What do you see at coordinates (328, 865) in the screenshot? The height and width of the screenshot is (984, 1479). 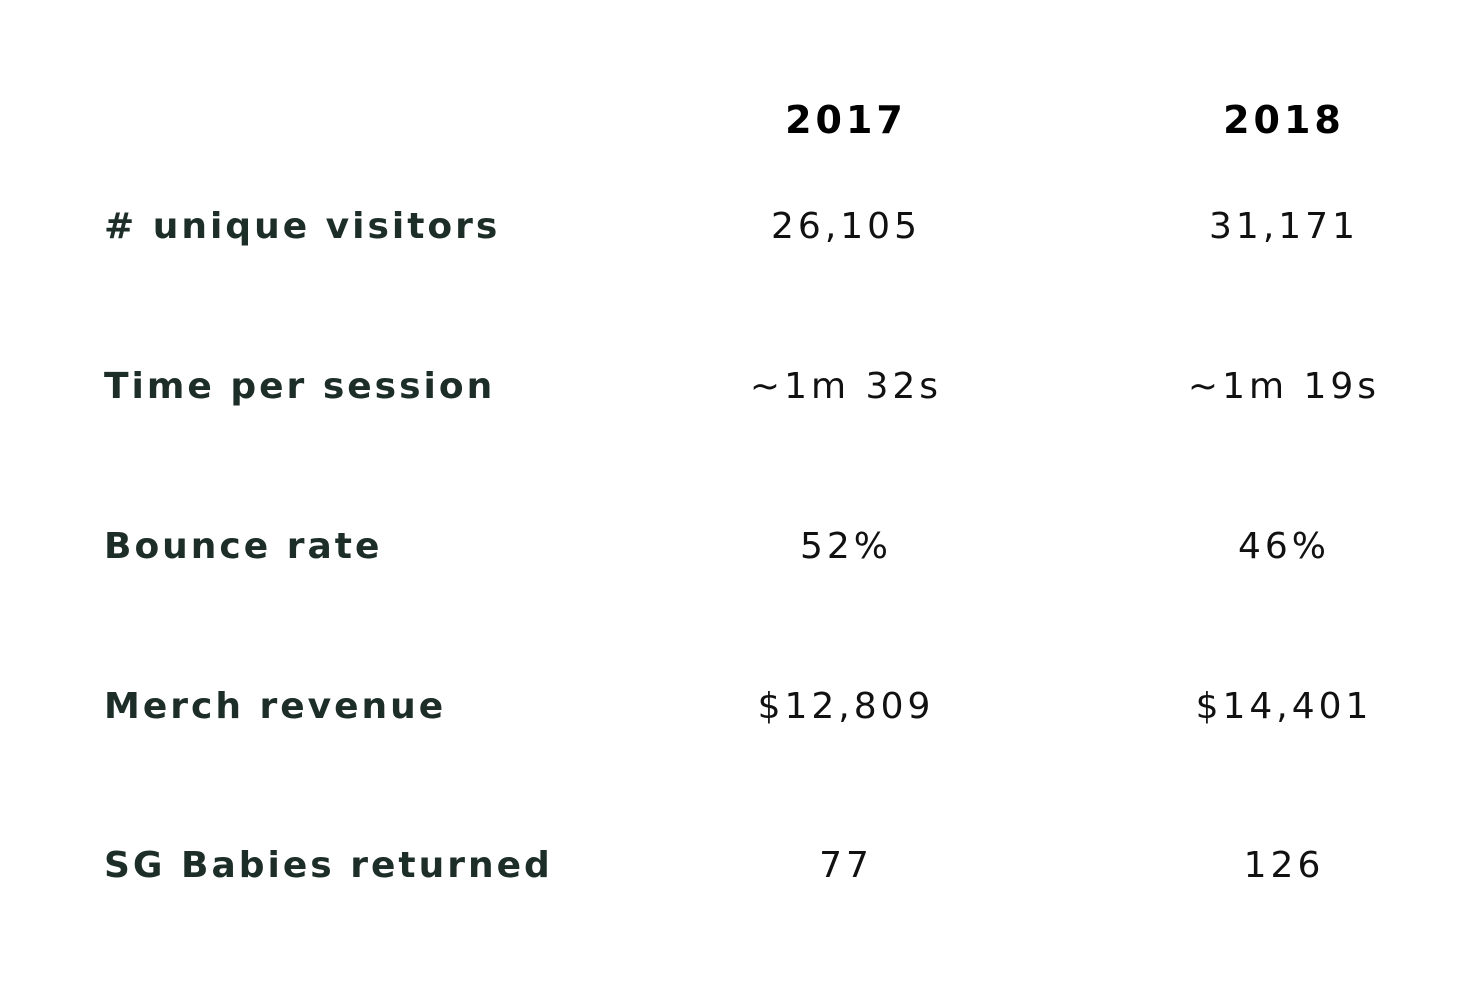 I see `row-label: SG Babies returned` at bounding box center [328, 865].